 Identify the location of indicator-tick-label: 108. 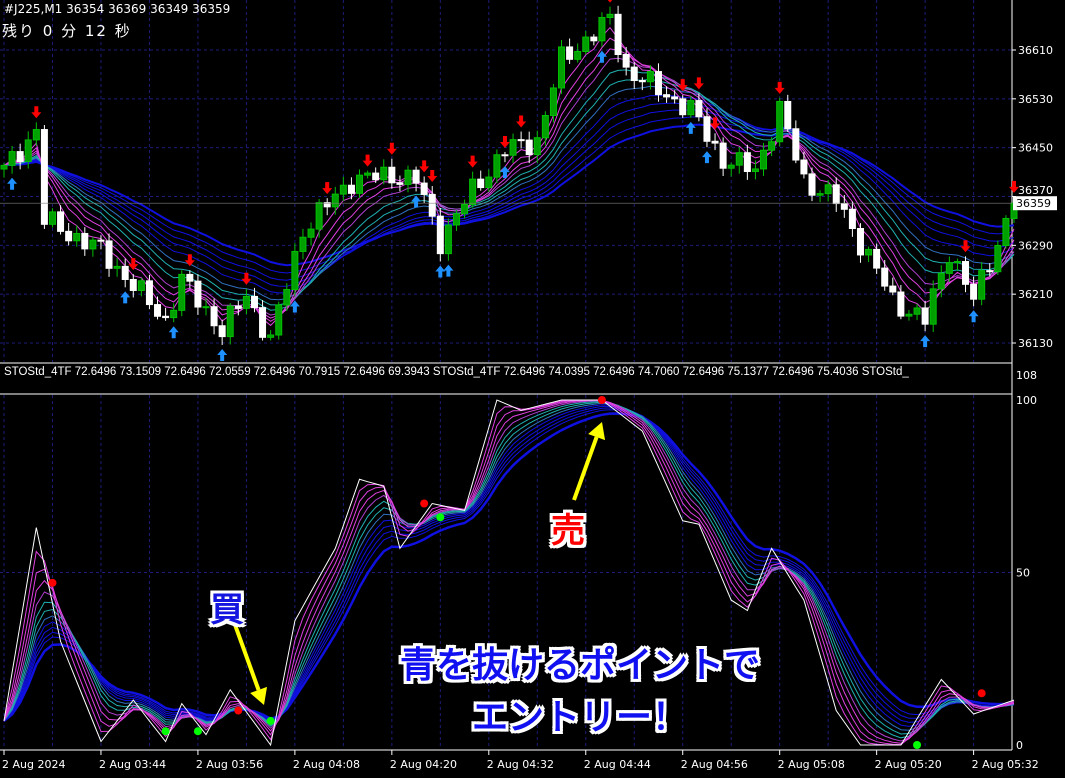
(1026, 375).